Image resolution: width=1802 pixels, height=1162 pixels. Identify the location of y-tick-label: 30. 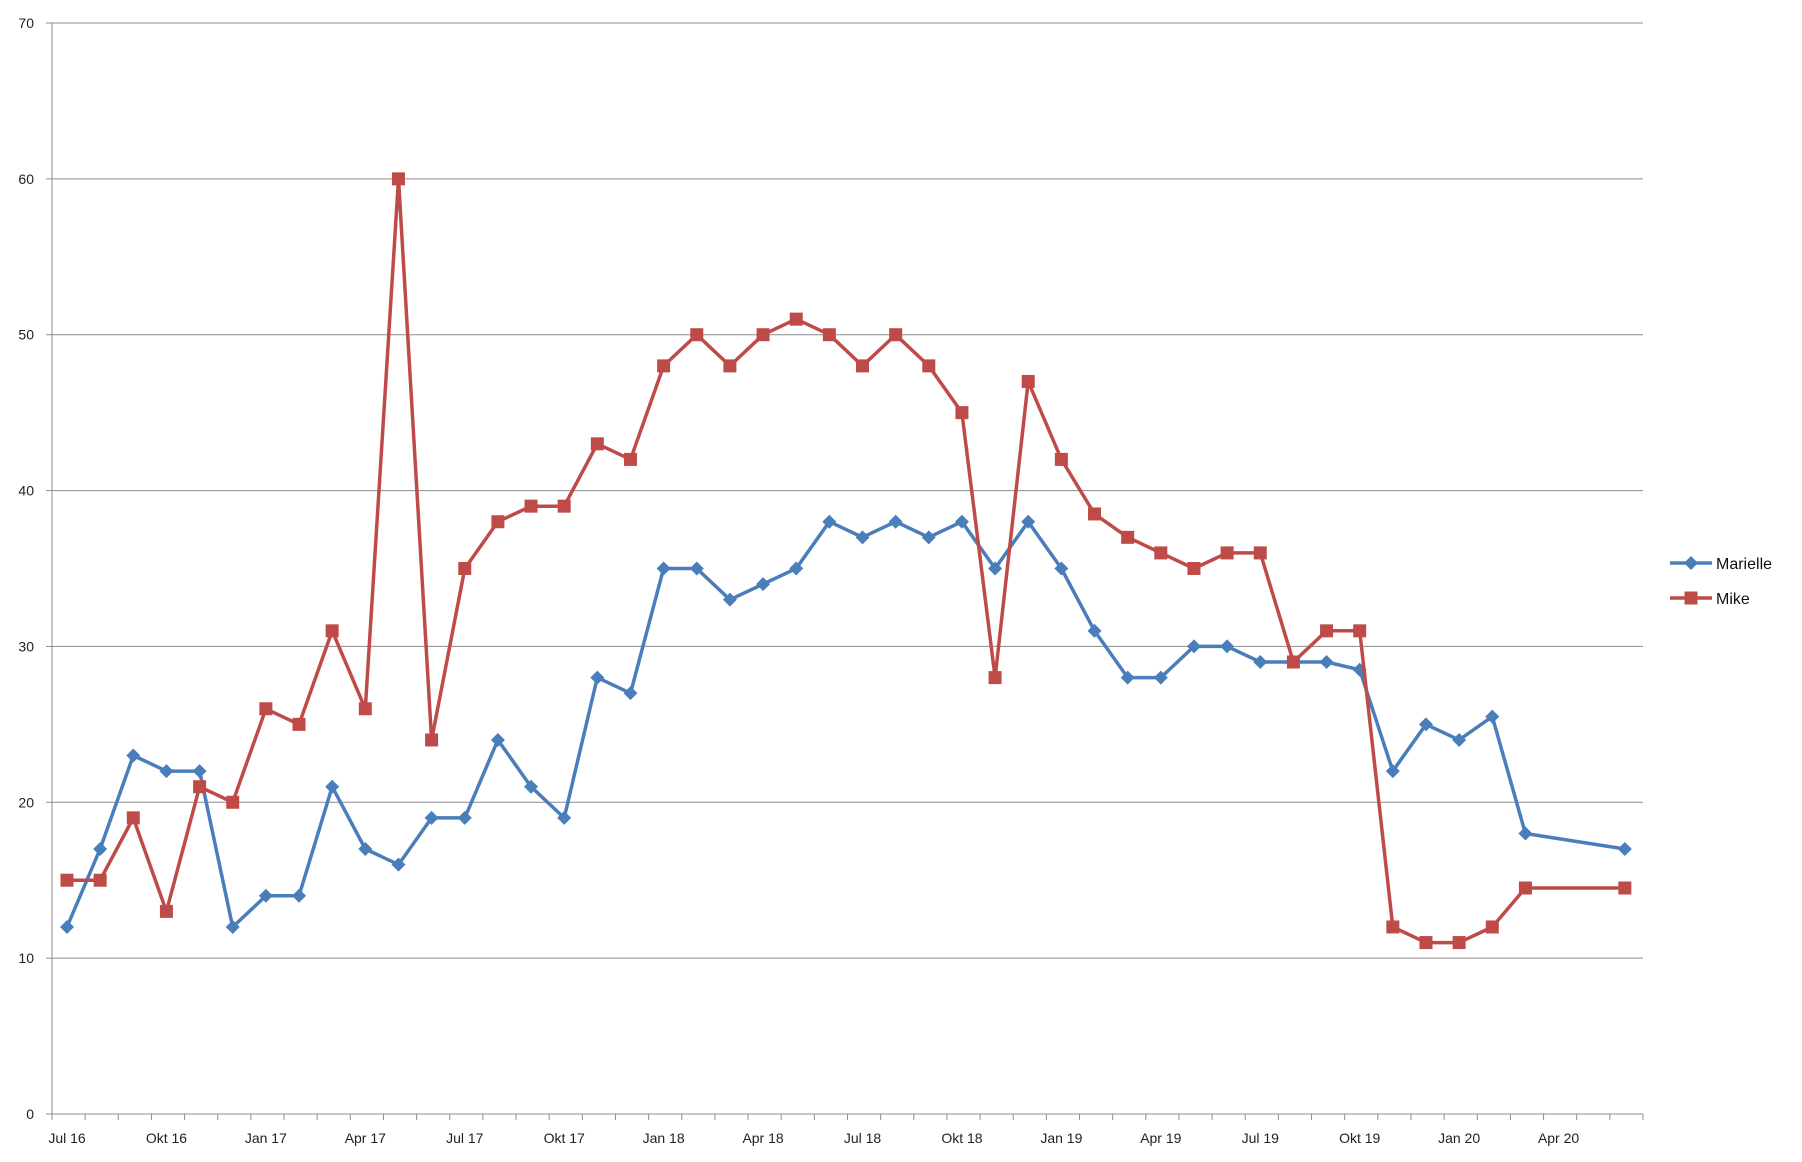
(26, 646).